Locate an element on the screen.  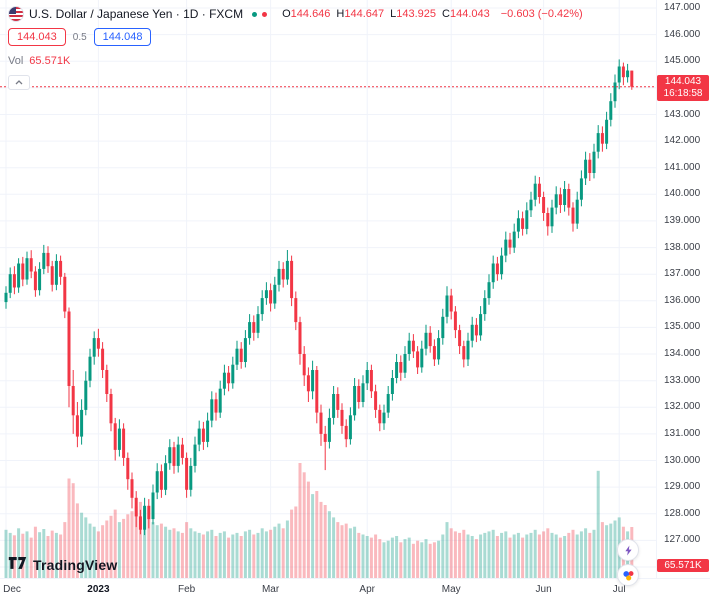
price-tick: 139.000 is located at coordinates (682, 220).